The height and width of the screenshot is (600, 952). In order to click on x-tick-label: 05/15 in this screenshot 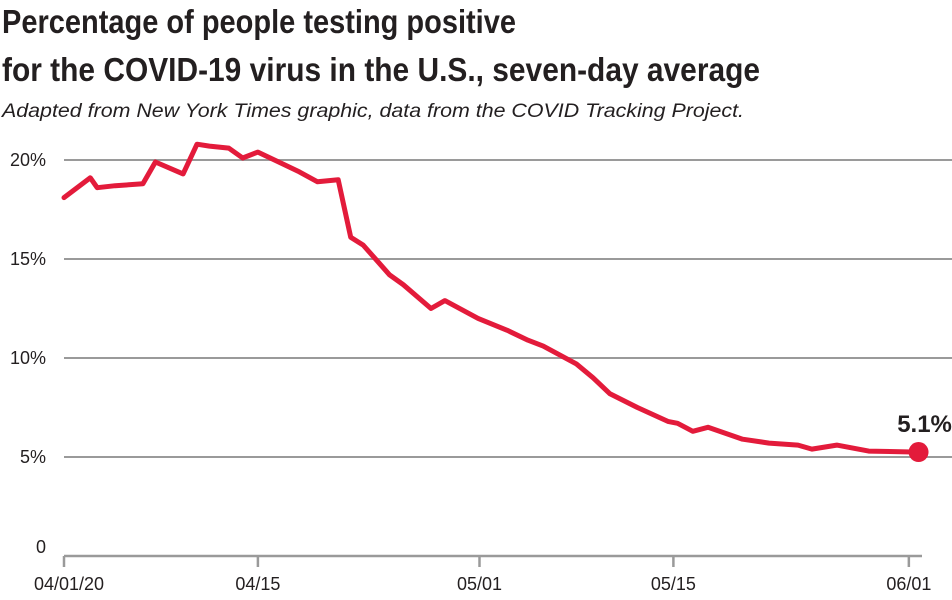, I will do `click(673, 584)`.